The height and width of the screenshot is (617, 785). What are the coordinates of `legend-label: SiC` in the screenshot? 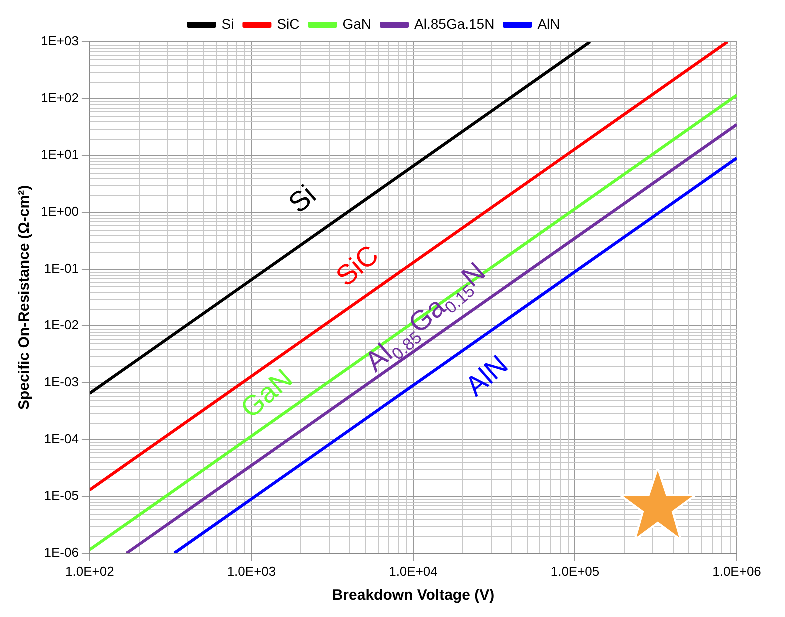 It's located at (288, 24).